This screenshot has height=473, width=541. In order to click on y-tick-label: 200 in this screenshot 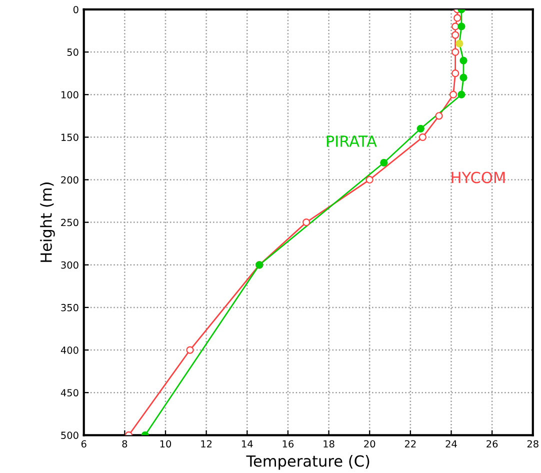, I will do `click(69, 180)`.